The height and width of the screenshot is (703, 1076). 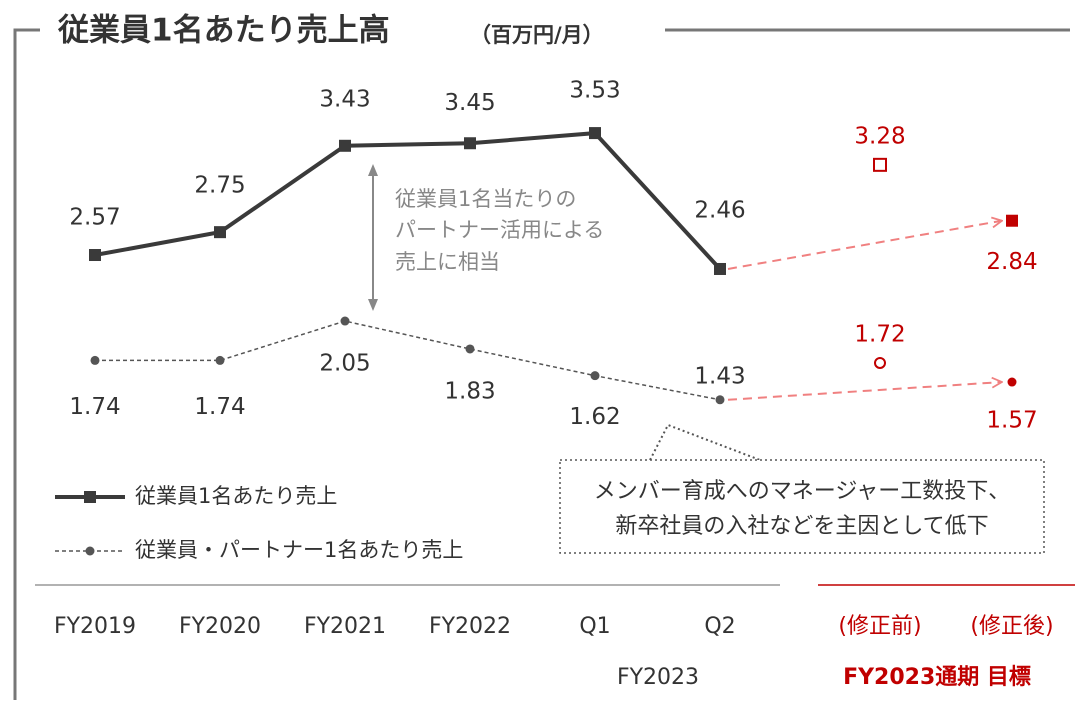 I want to click on gap-annotation: 売上に相当, so click(x=447, y=262).